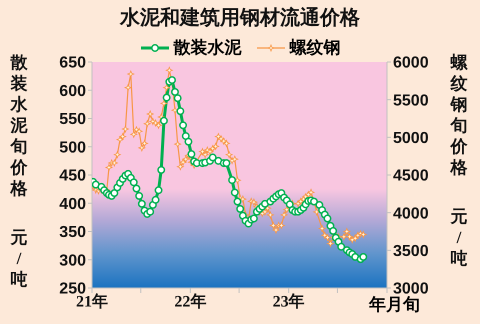 The height and width of the screenshot is (324, 480). Describe the element at coordinates (411, 101) in the screenshot. I see `y2-tick-label: 5500` at that location.